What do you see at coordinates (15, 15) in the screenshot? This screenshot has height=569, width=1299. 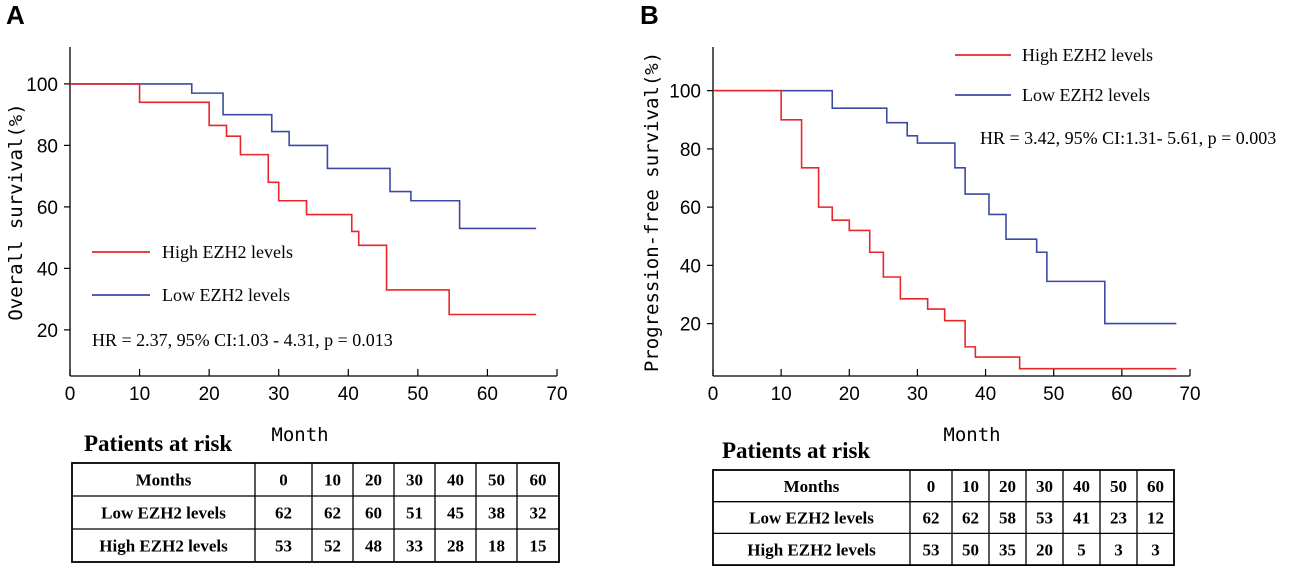 I see `panel-label: A` at bounding box center [15, 15].